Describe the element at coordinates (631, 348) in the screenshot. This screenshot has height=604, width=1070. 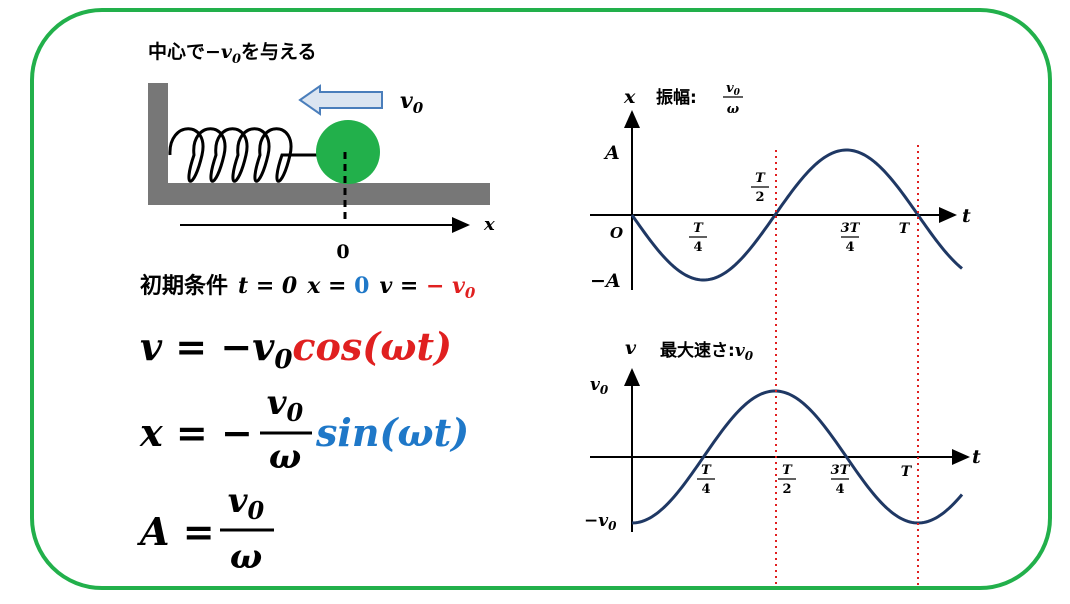
I see `y-label: v` at that location.